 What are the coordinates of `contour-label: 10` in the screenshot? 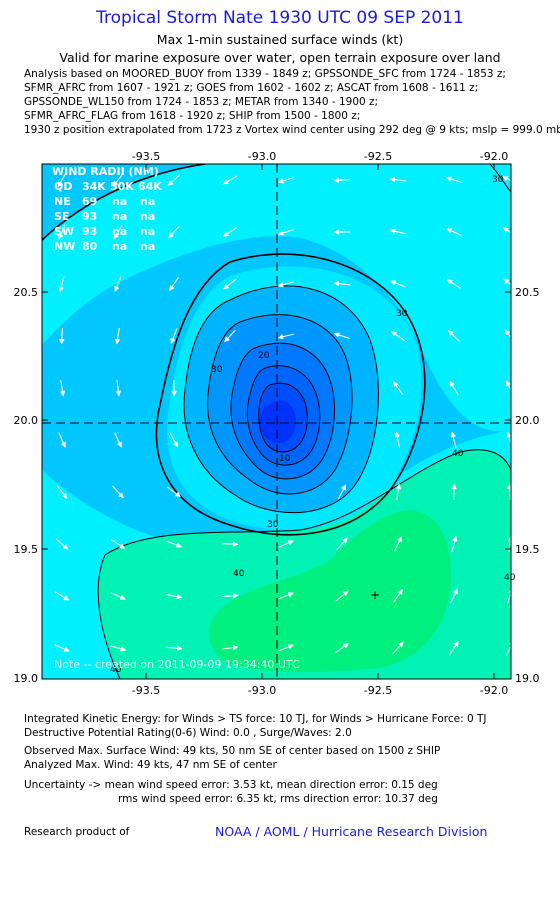 It's located at (285, 459).